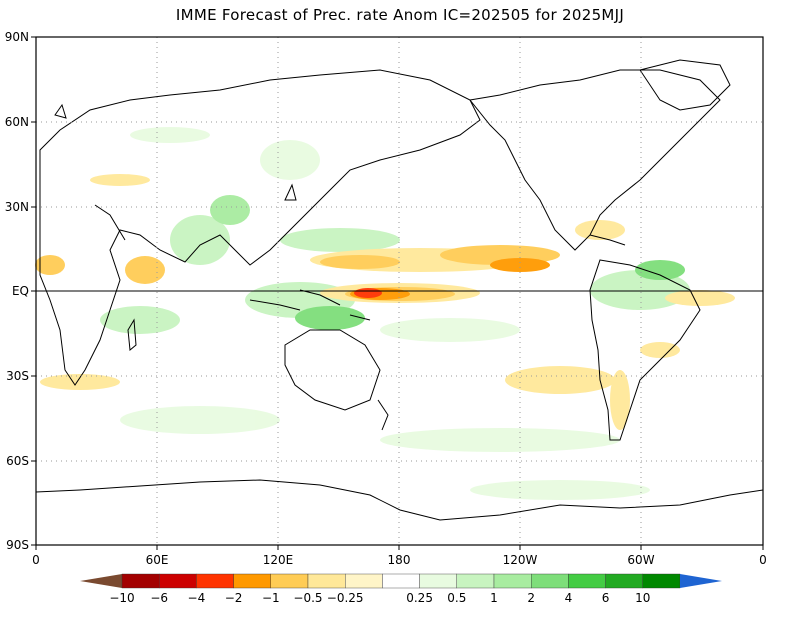 The height and width of the screenshot is (618, 800). What do you see at coordinates (763, 560) in the screenshot?
I see `lon-label-0-right: 0` at bounding box center [763, 560].